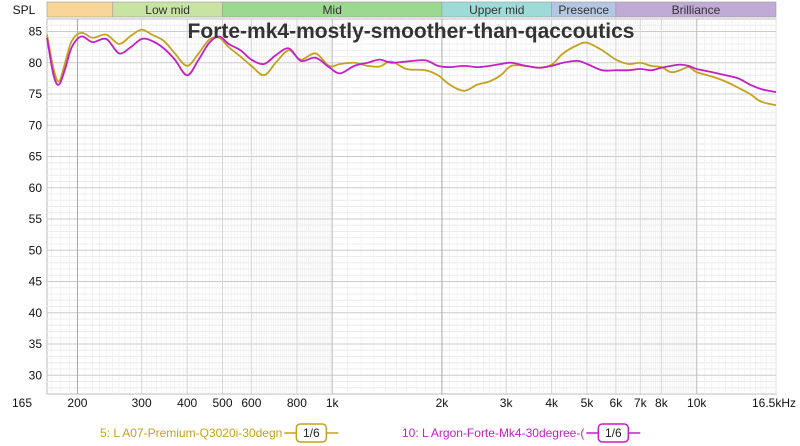 The height and width of the screenshot is (446, 800). I want to click on y-tick-label: 60, so click(36, 188).